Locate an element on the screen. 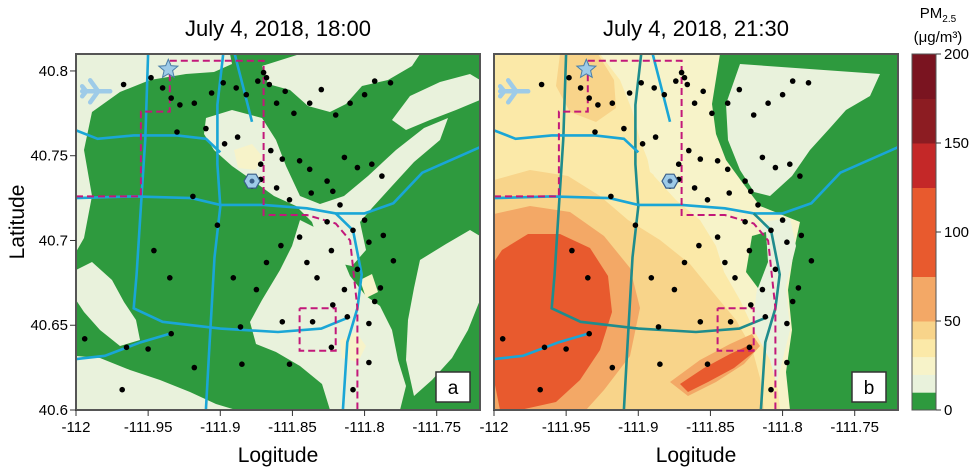  airport-icon-shape is located at coordinates (96, 91).